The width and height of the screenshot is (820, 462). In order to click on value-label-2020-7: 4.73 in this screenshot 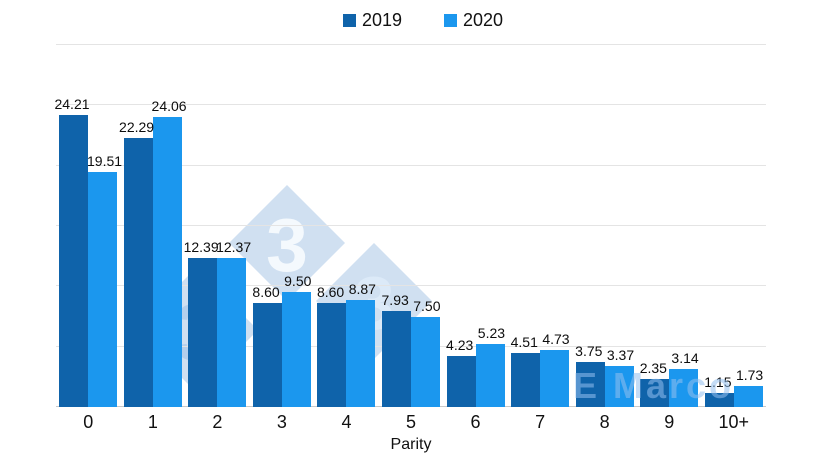, I will do `click(556, 338)`.